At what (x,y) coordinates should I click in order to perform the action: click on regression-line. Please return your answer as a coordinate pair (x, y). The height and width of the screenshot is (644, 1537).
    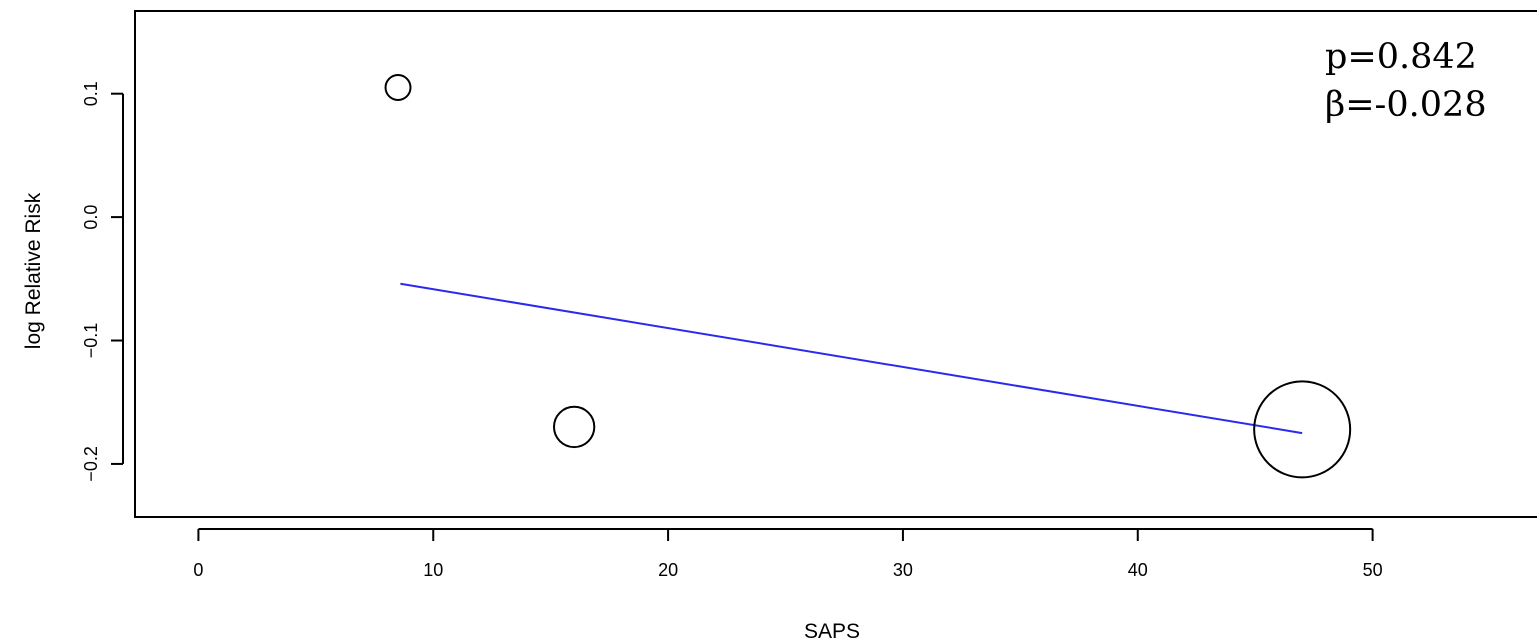
    Looking at the image, I should click on (851, 358).